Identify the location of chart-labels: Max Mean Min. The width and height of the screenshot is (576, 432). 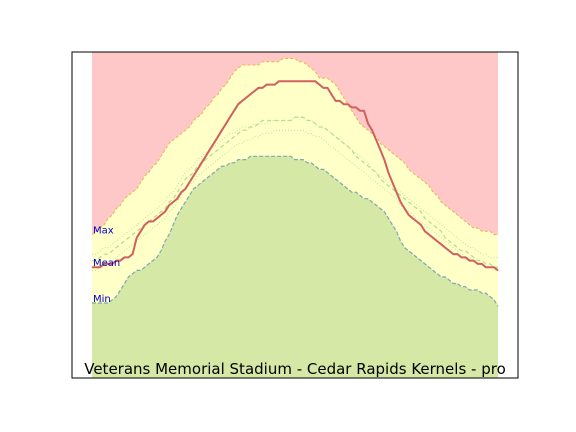
(106, 265).